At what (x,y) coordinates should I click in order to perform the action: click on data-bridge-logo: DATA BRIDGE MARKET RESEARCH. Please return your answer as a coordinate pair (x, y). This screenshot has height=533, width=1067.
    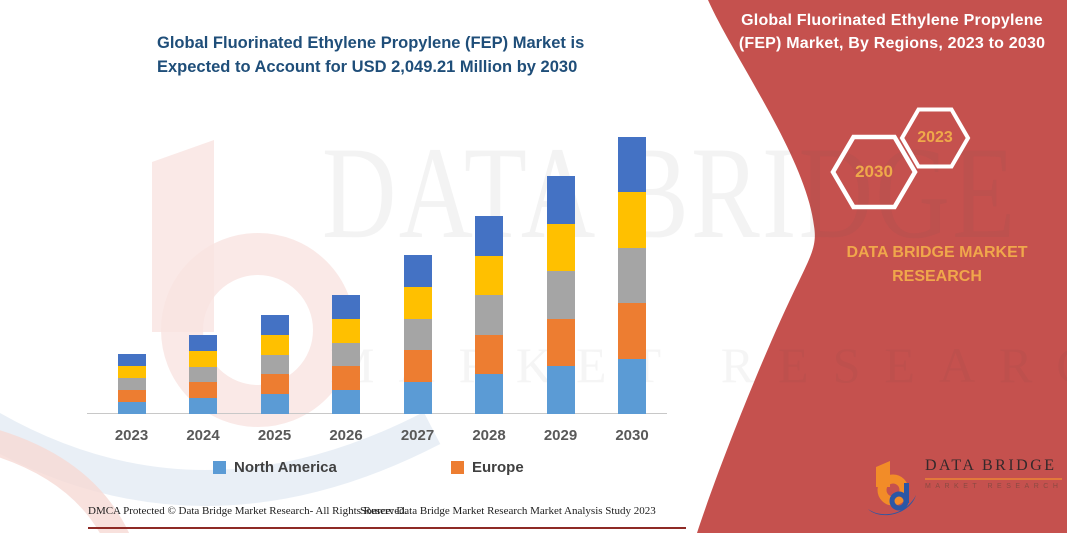
    Looking at the image, I should click on (964, 487).